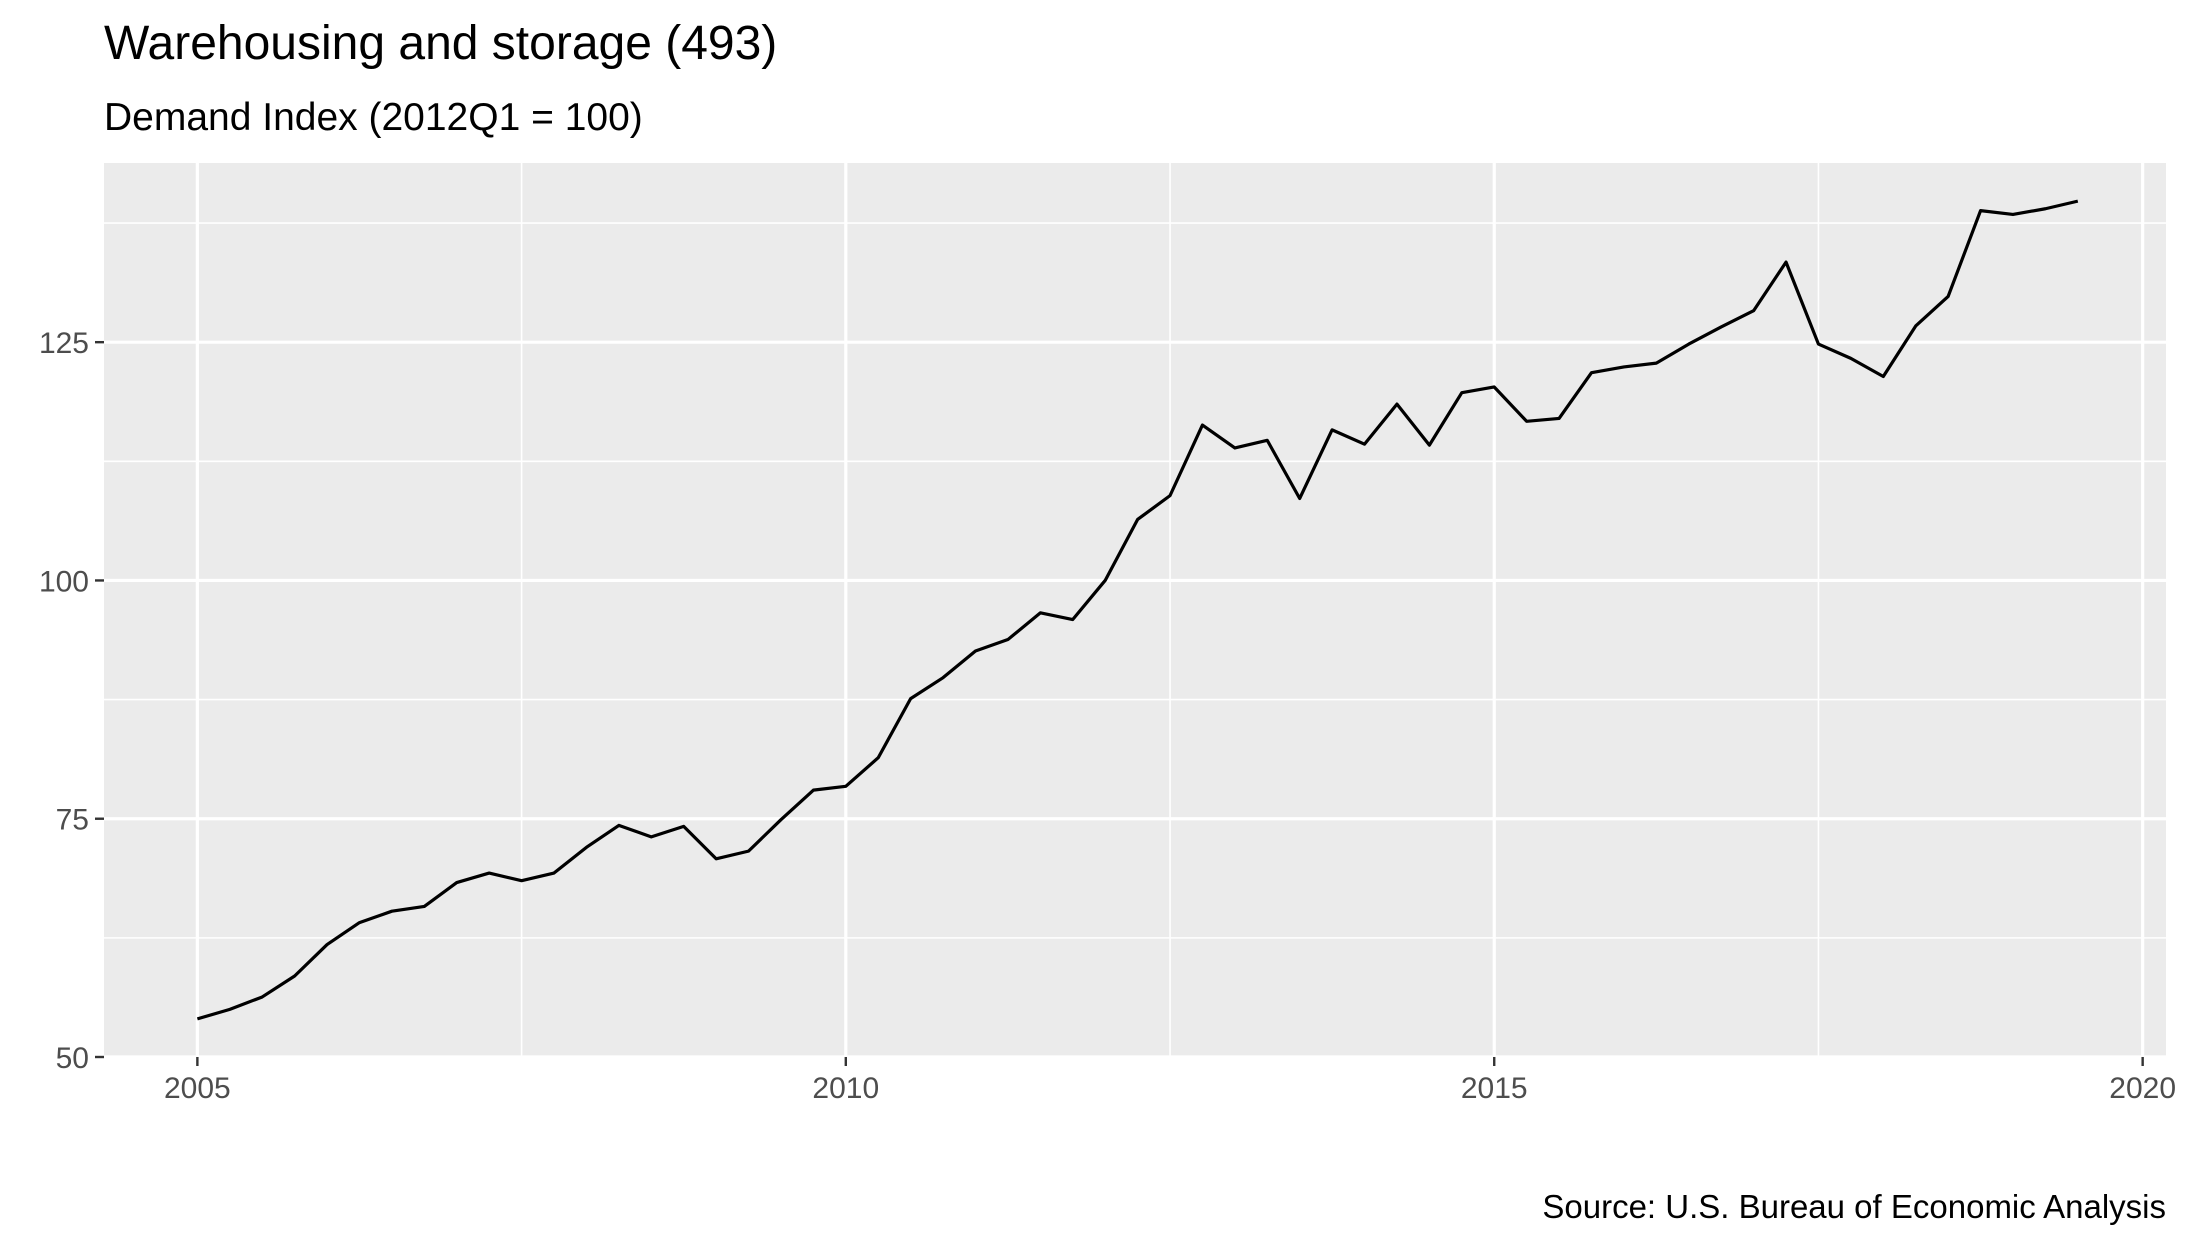 This screenshot has height=1250, width=2187. What do you see at coordinates (1170, 1081) in the screenshot?
I see `x-axis: 2005 2010 2015 2020` at bounding box center [1170, 1081].